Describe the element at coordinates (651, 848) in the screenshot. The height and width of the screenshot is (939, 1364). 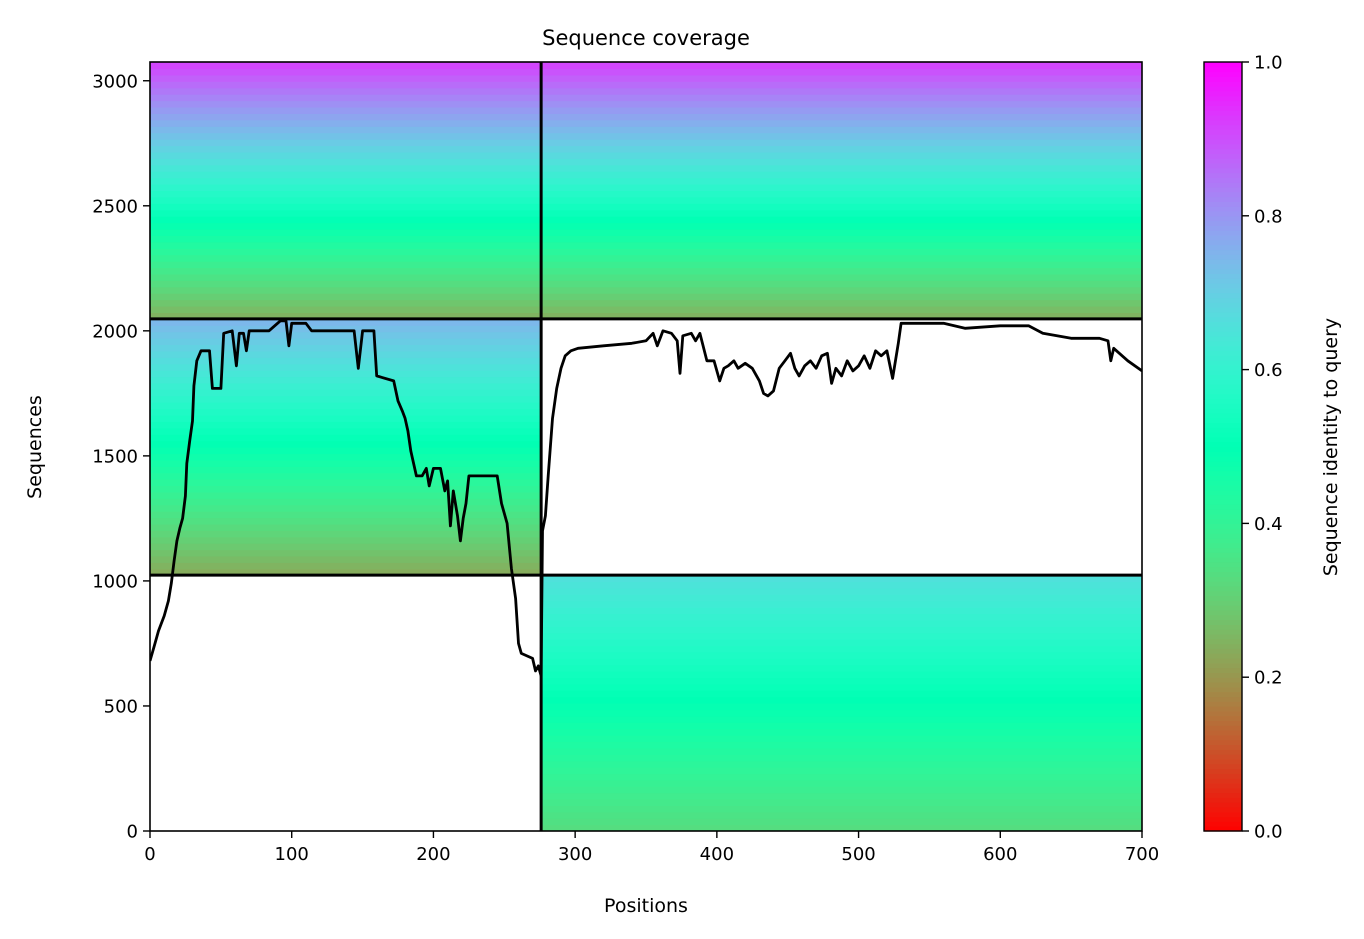
I see `x-axis: 0 100 200 300 400 500 600 700` at that location.